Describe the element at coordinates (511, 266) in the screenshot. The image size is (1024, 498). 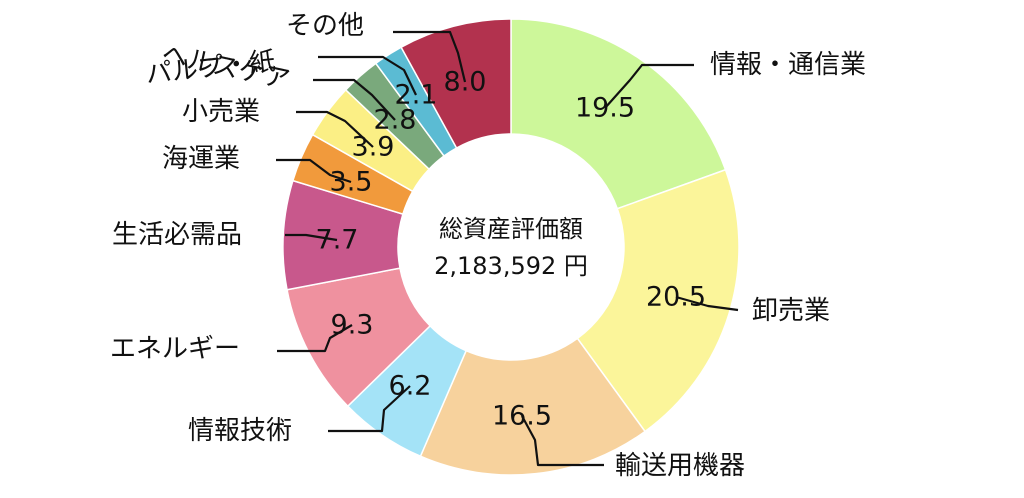
I see `center-value: 2,183,592 円` at that location.